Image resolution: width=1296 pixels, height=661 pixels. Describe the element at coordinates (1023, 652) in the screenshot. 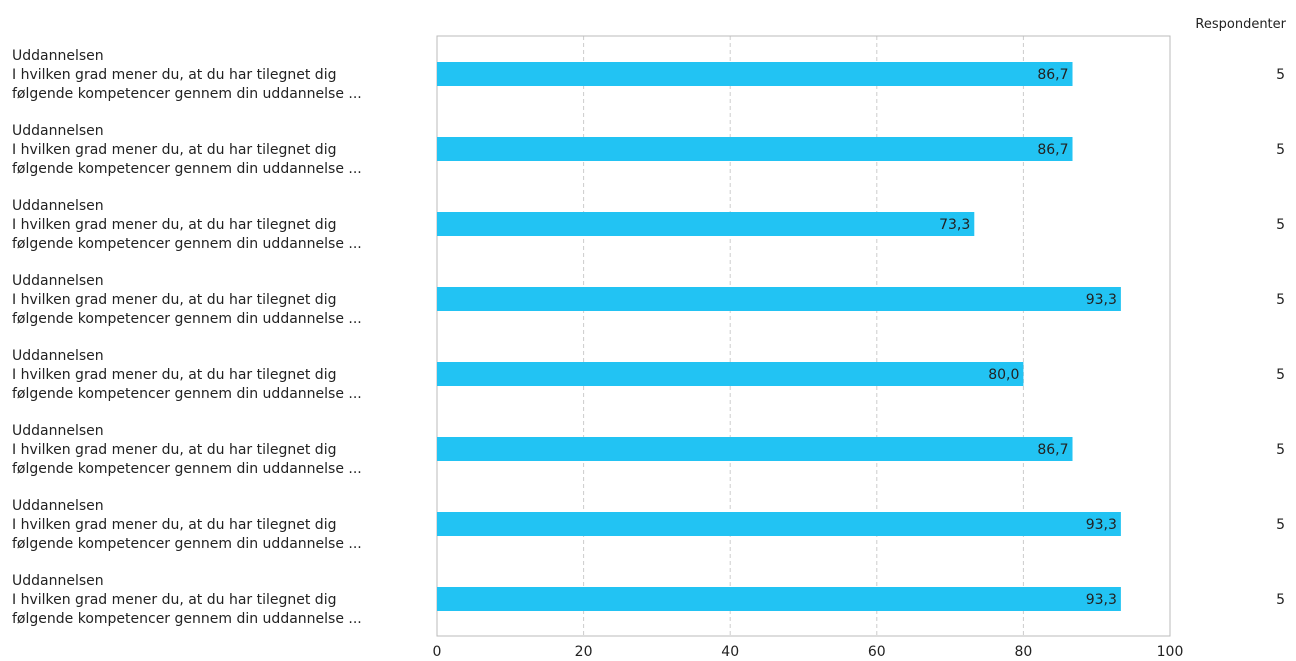

I see `x-tick-label: 80` at that location.